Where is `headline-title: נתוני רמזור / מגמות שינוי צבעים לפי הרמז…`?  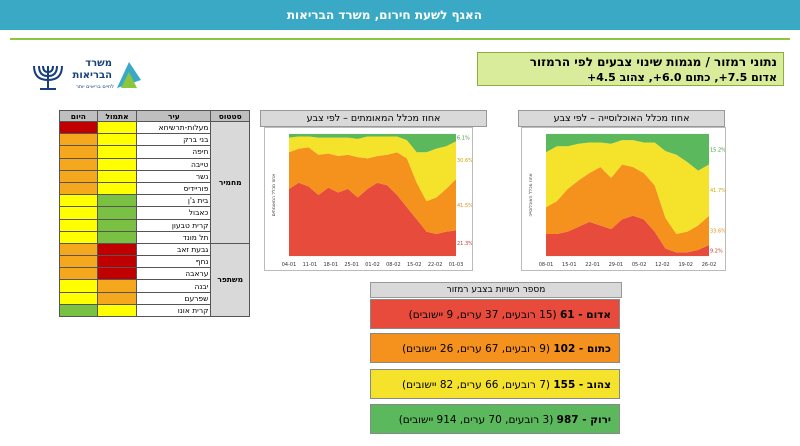
headline-title: נתוני רמזור / מגמות שינוי צבעים לפי הרמז… is located at coordinates (653, 62).